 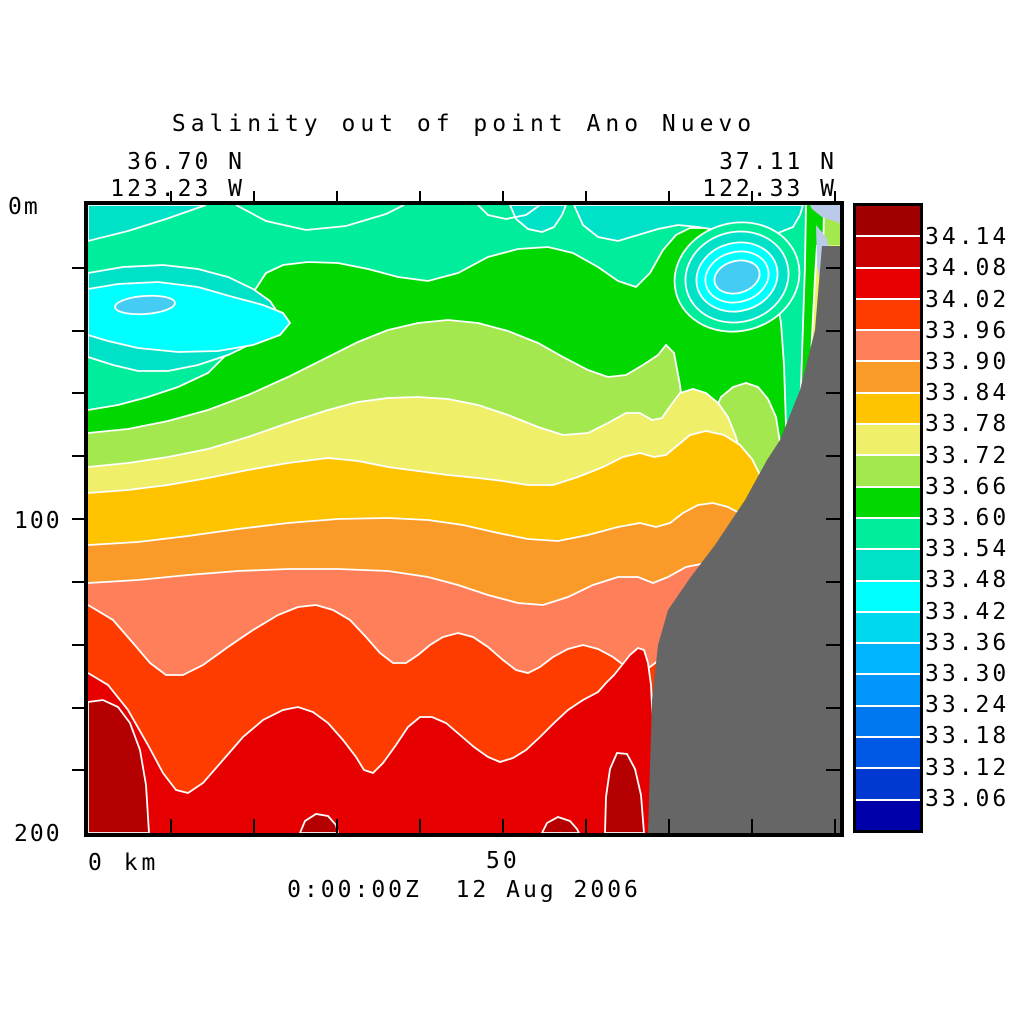 What do you see at coordinates (967, 798) in the screenshot?
I see `colorbar-label-33.06: 33.06` at bounding box center [967, 798].